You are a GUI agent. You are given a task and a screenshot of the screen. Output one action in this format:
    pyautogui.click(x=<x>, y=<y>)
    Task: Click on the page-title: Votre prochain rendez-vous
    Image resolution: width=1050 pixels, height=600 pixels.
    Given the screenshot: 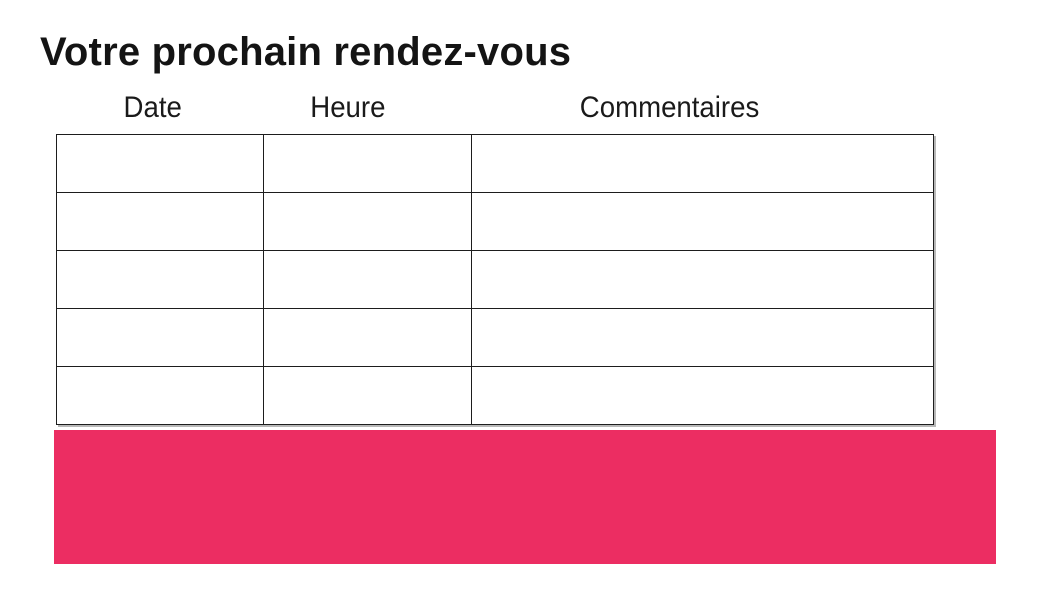 What is the action you would take?
    pyautogui.click(x=306, y=52)
    